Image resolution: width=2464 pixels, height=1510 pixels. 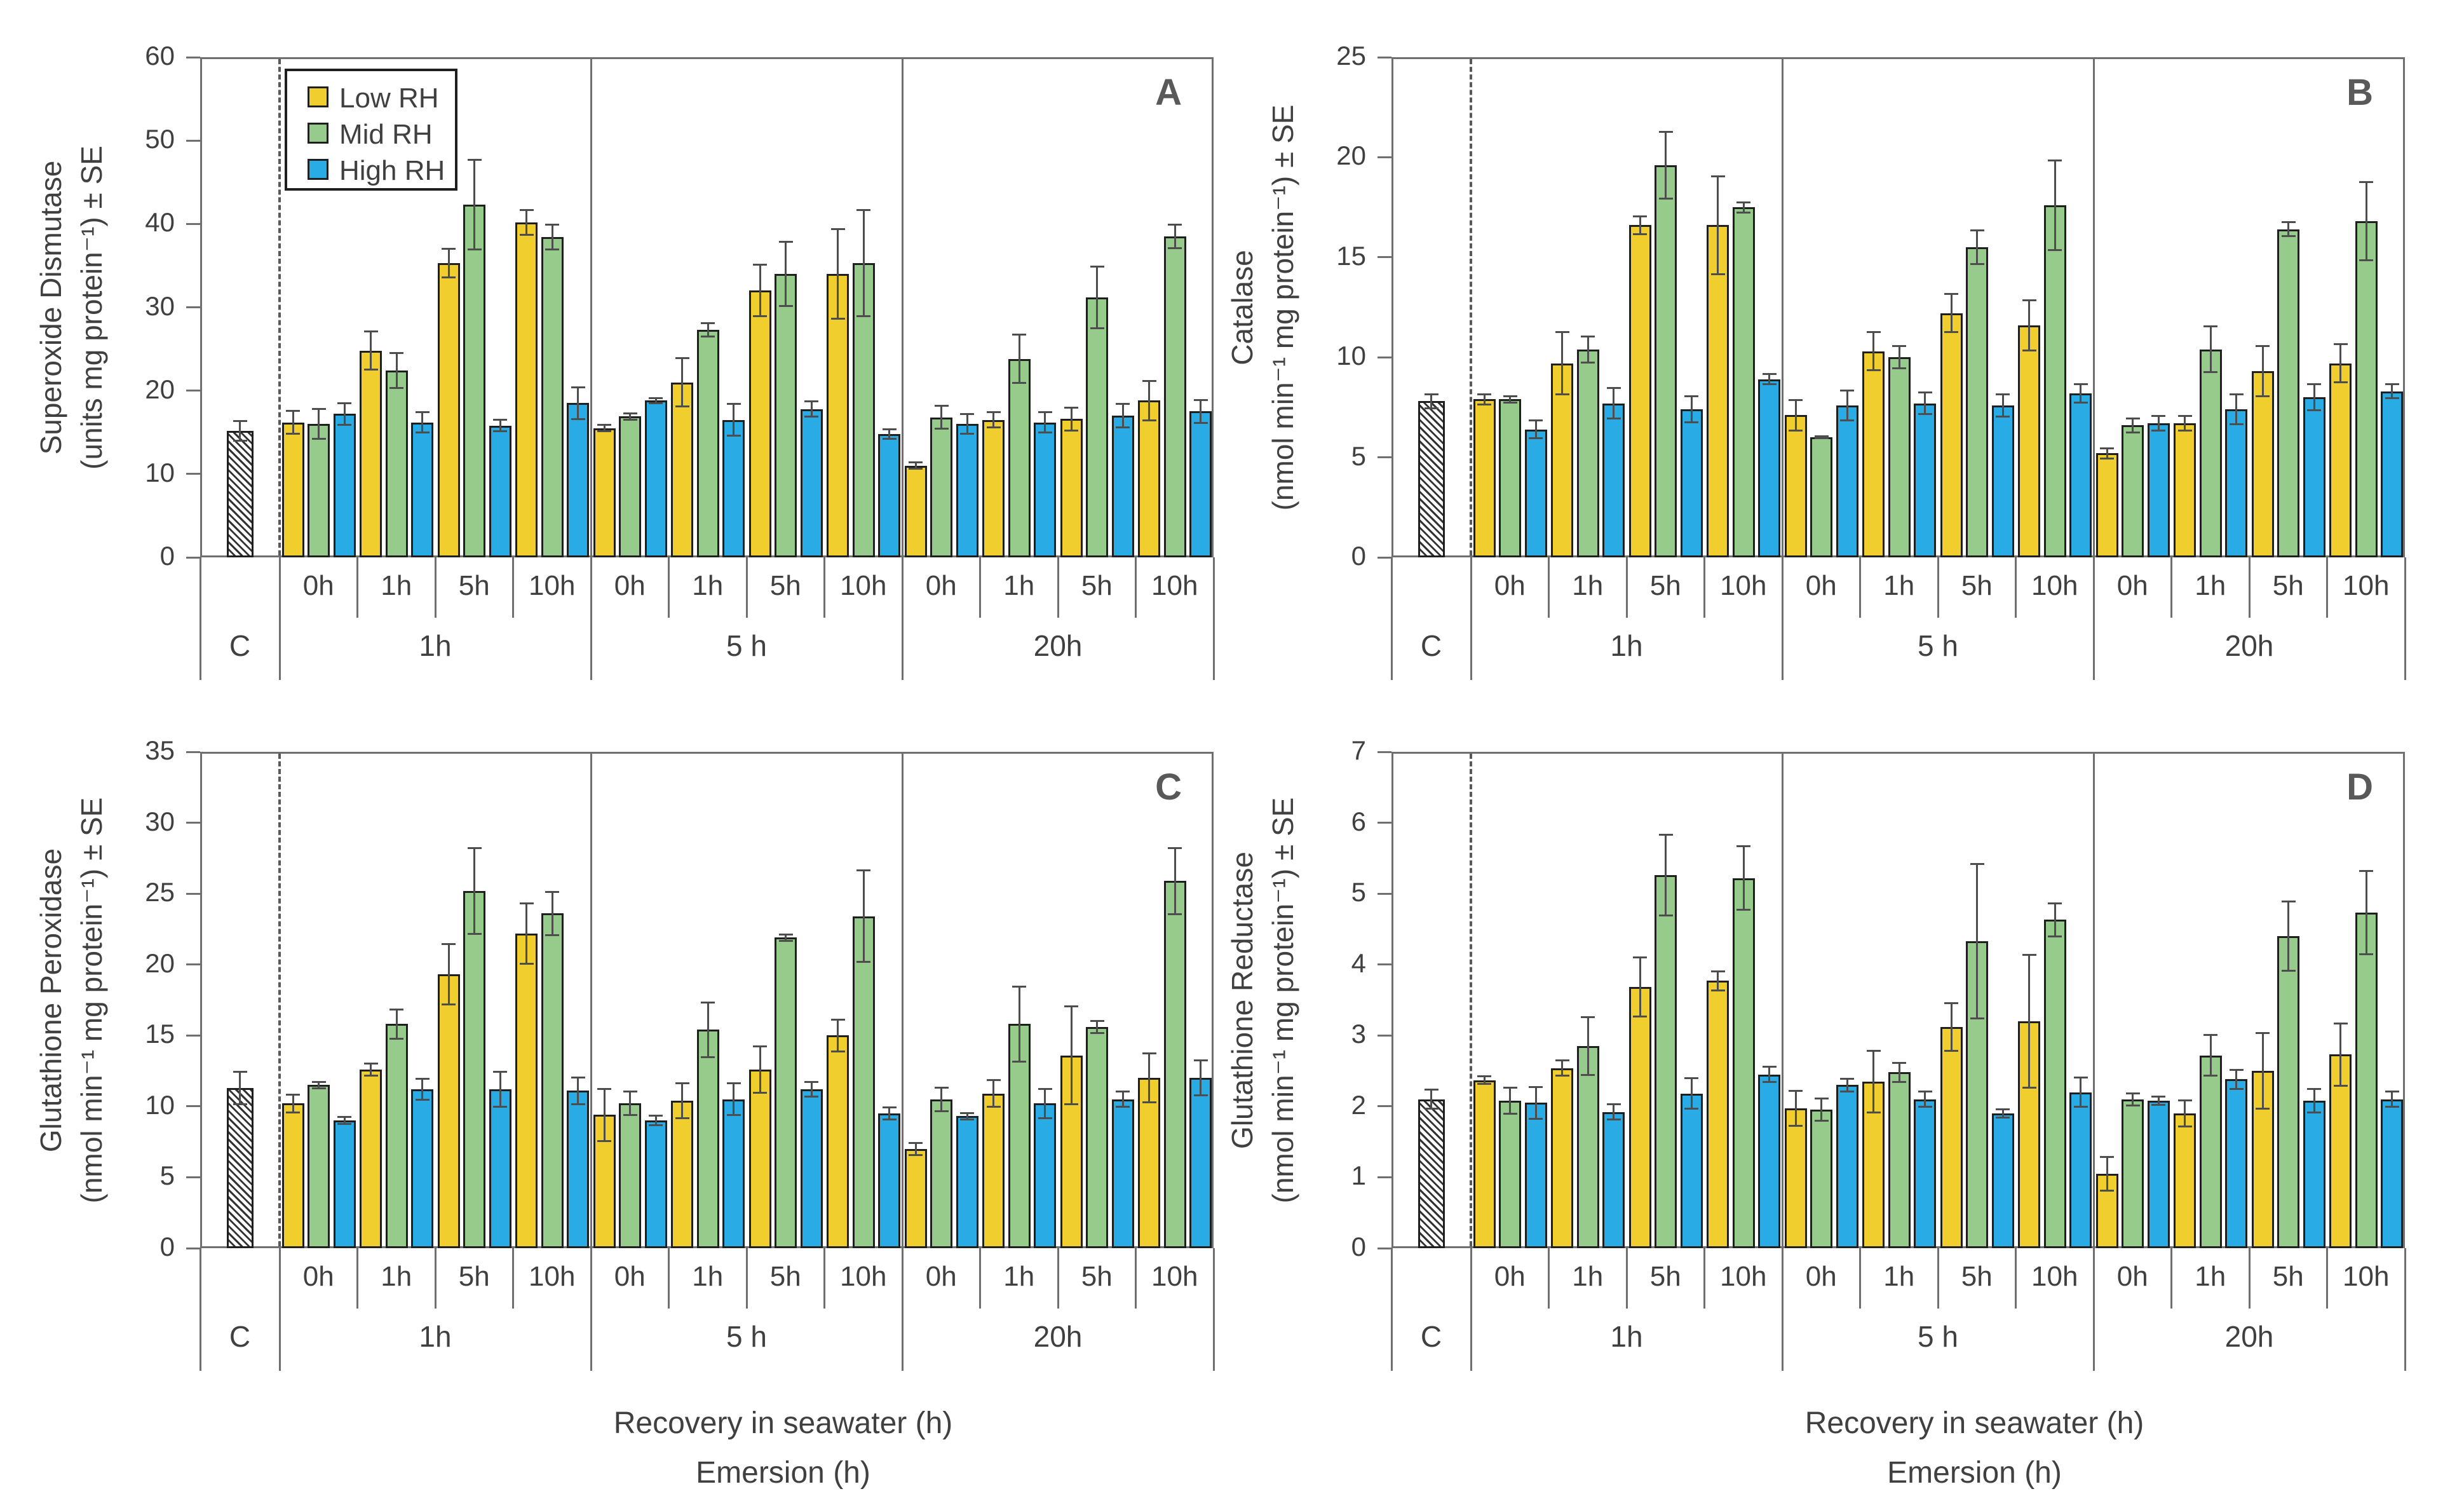 I want to click on bar-control, so click(x=240, y=1167).